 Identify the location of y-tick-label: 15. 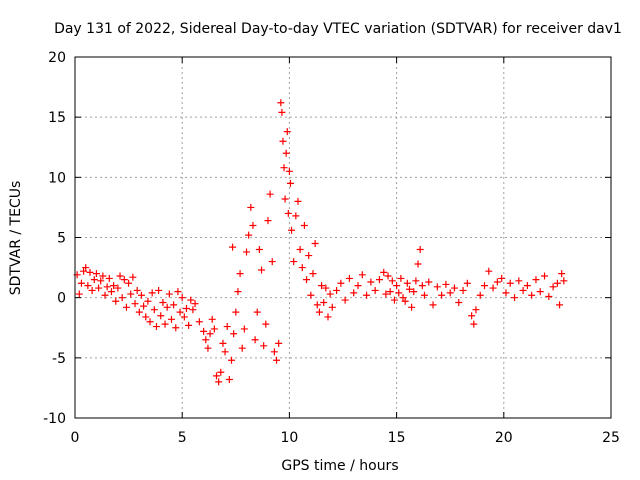
(57, 118).